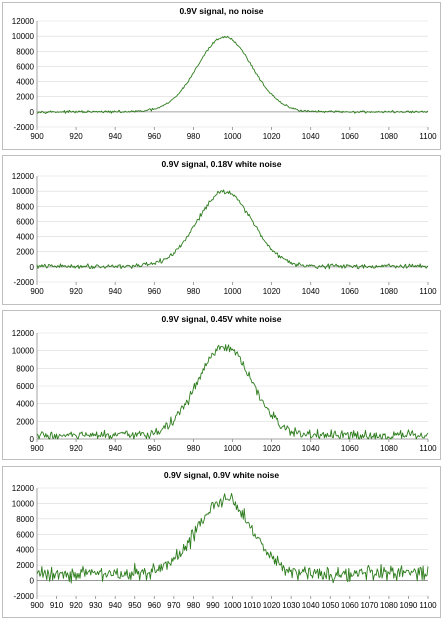  I want to click on x-tick-label: 990, so click(213, 605).